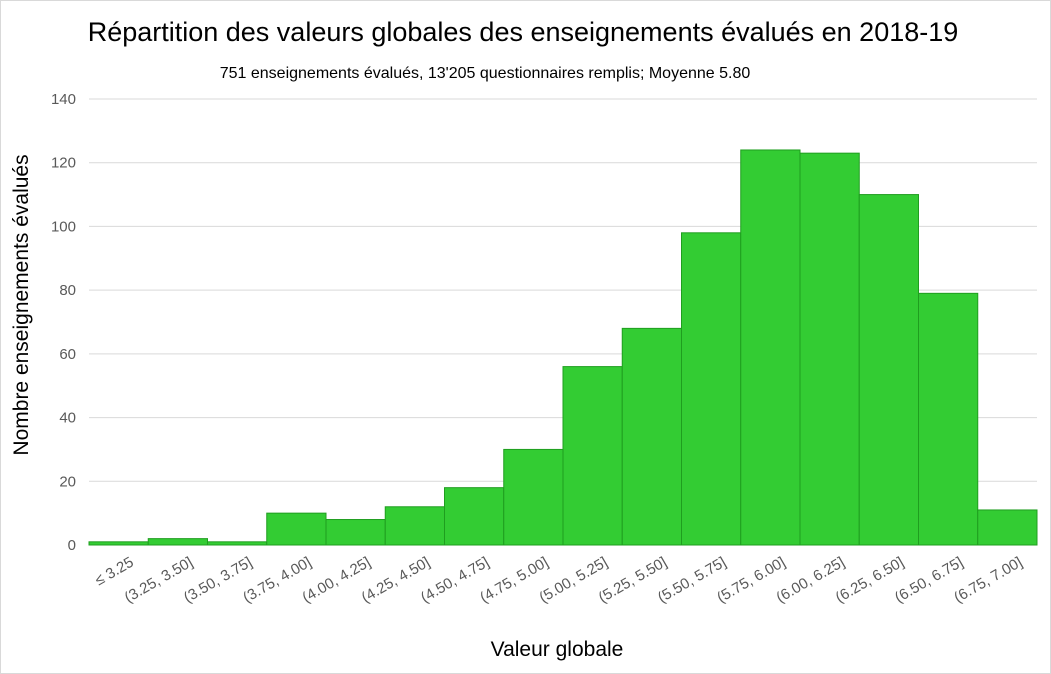 Image resolution: width=1051 pixels, height=674 pixels. I want to click on y-axis-title: Nombre enseignements évalués, so click(21, 304).